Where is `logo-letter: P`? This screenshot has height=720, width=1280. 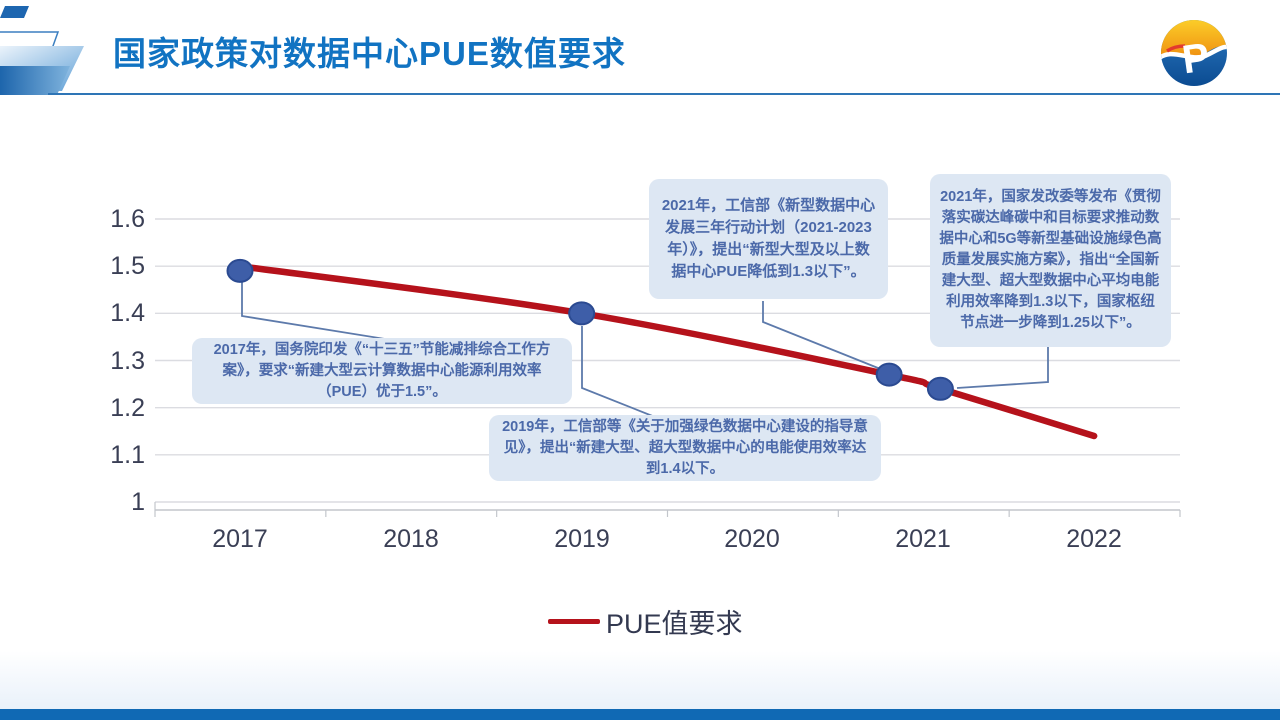 logo-letter: P is located at coordinates (1196, 58).